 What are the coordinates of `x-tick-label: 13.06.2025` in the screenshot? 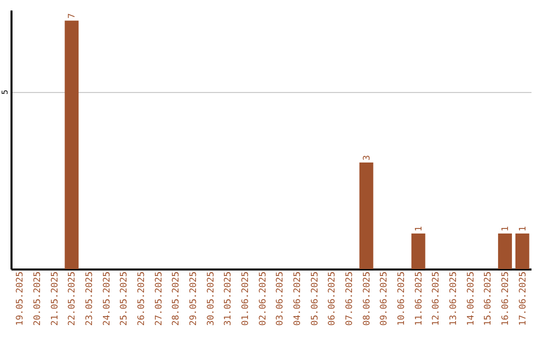 It's located at (454, 299).